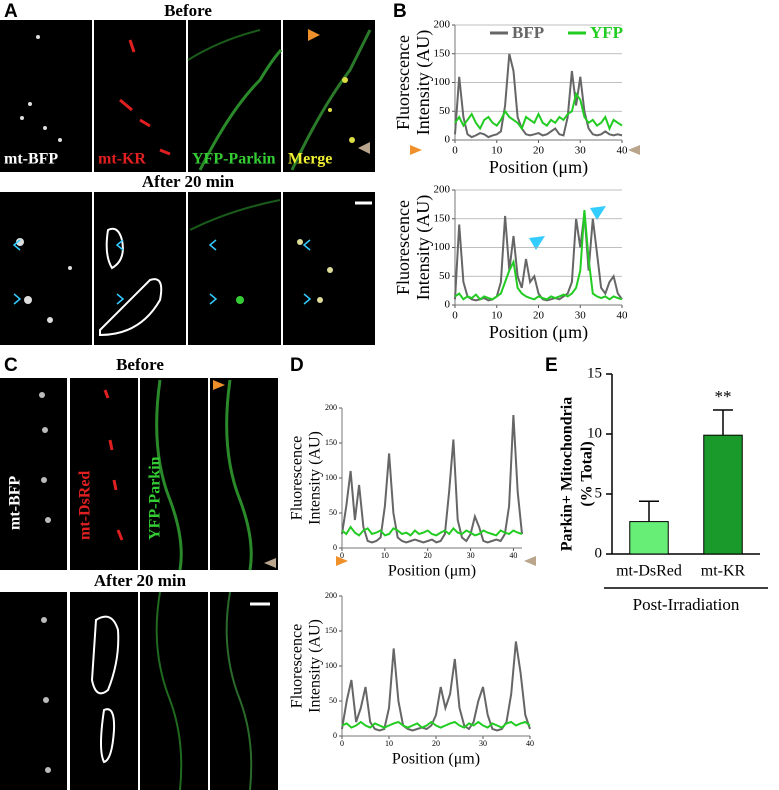 This screenshot has height=790, width=779. Describe the element at coordinates (551, 365) in the screenshot. I see `panel-letter: E` at that location.